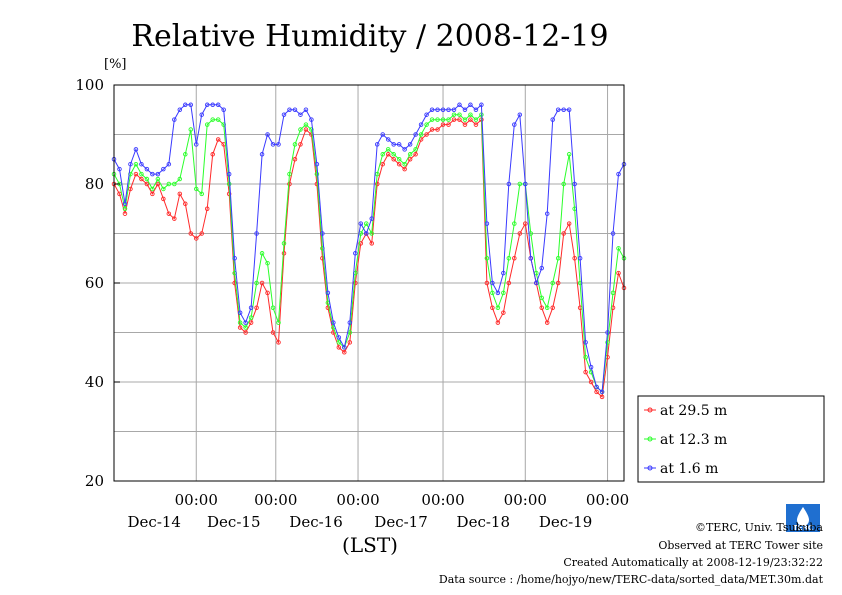 This screenshot has width=842, height=595. What do you see at coordinates (370, 545) in the screenshot?
I see `x-axis-label: (LST)` at bounding box center [370, 545].